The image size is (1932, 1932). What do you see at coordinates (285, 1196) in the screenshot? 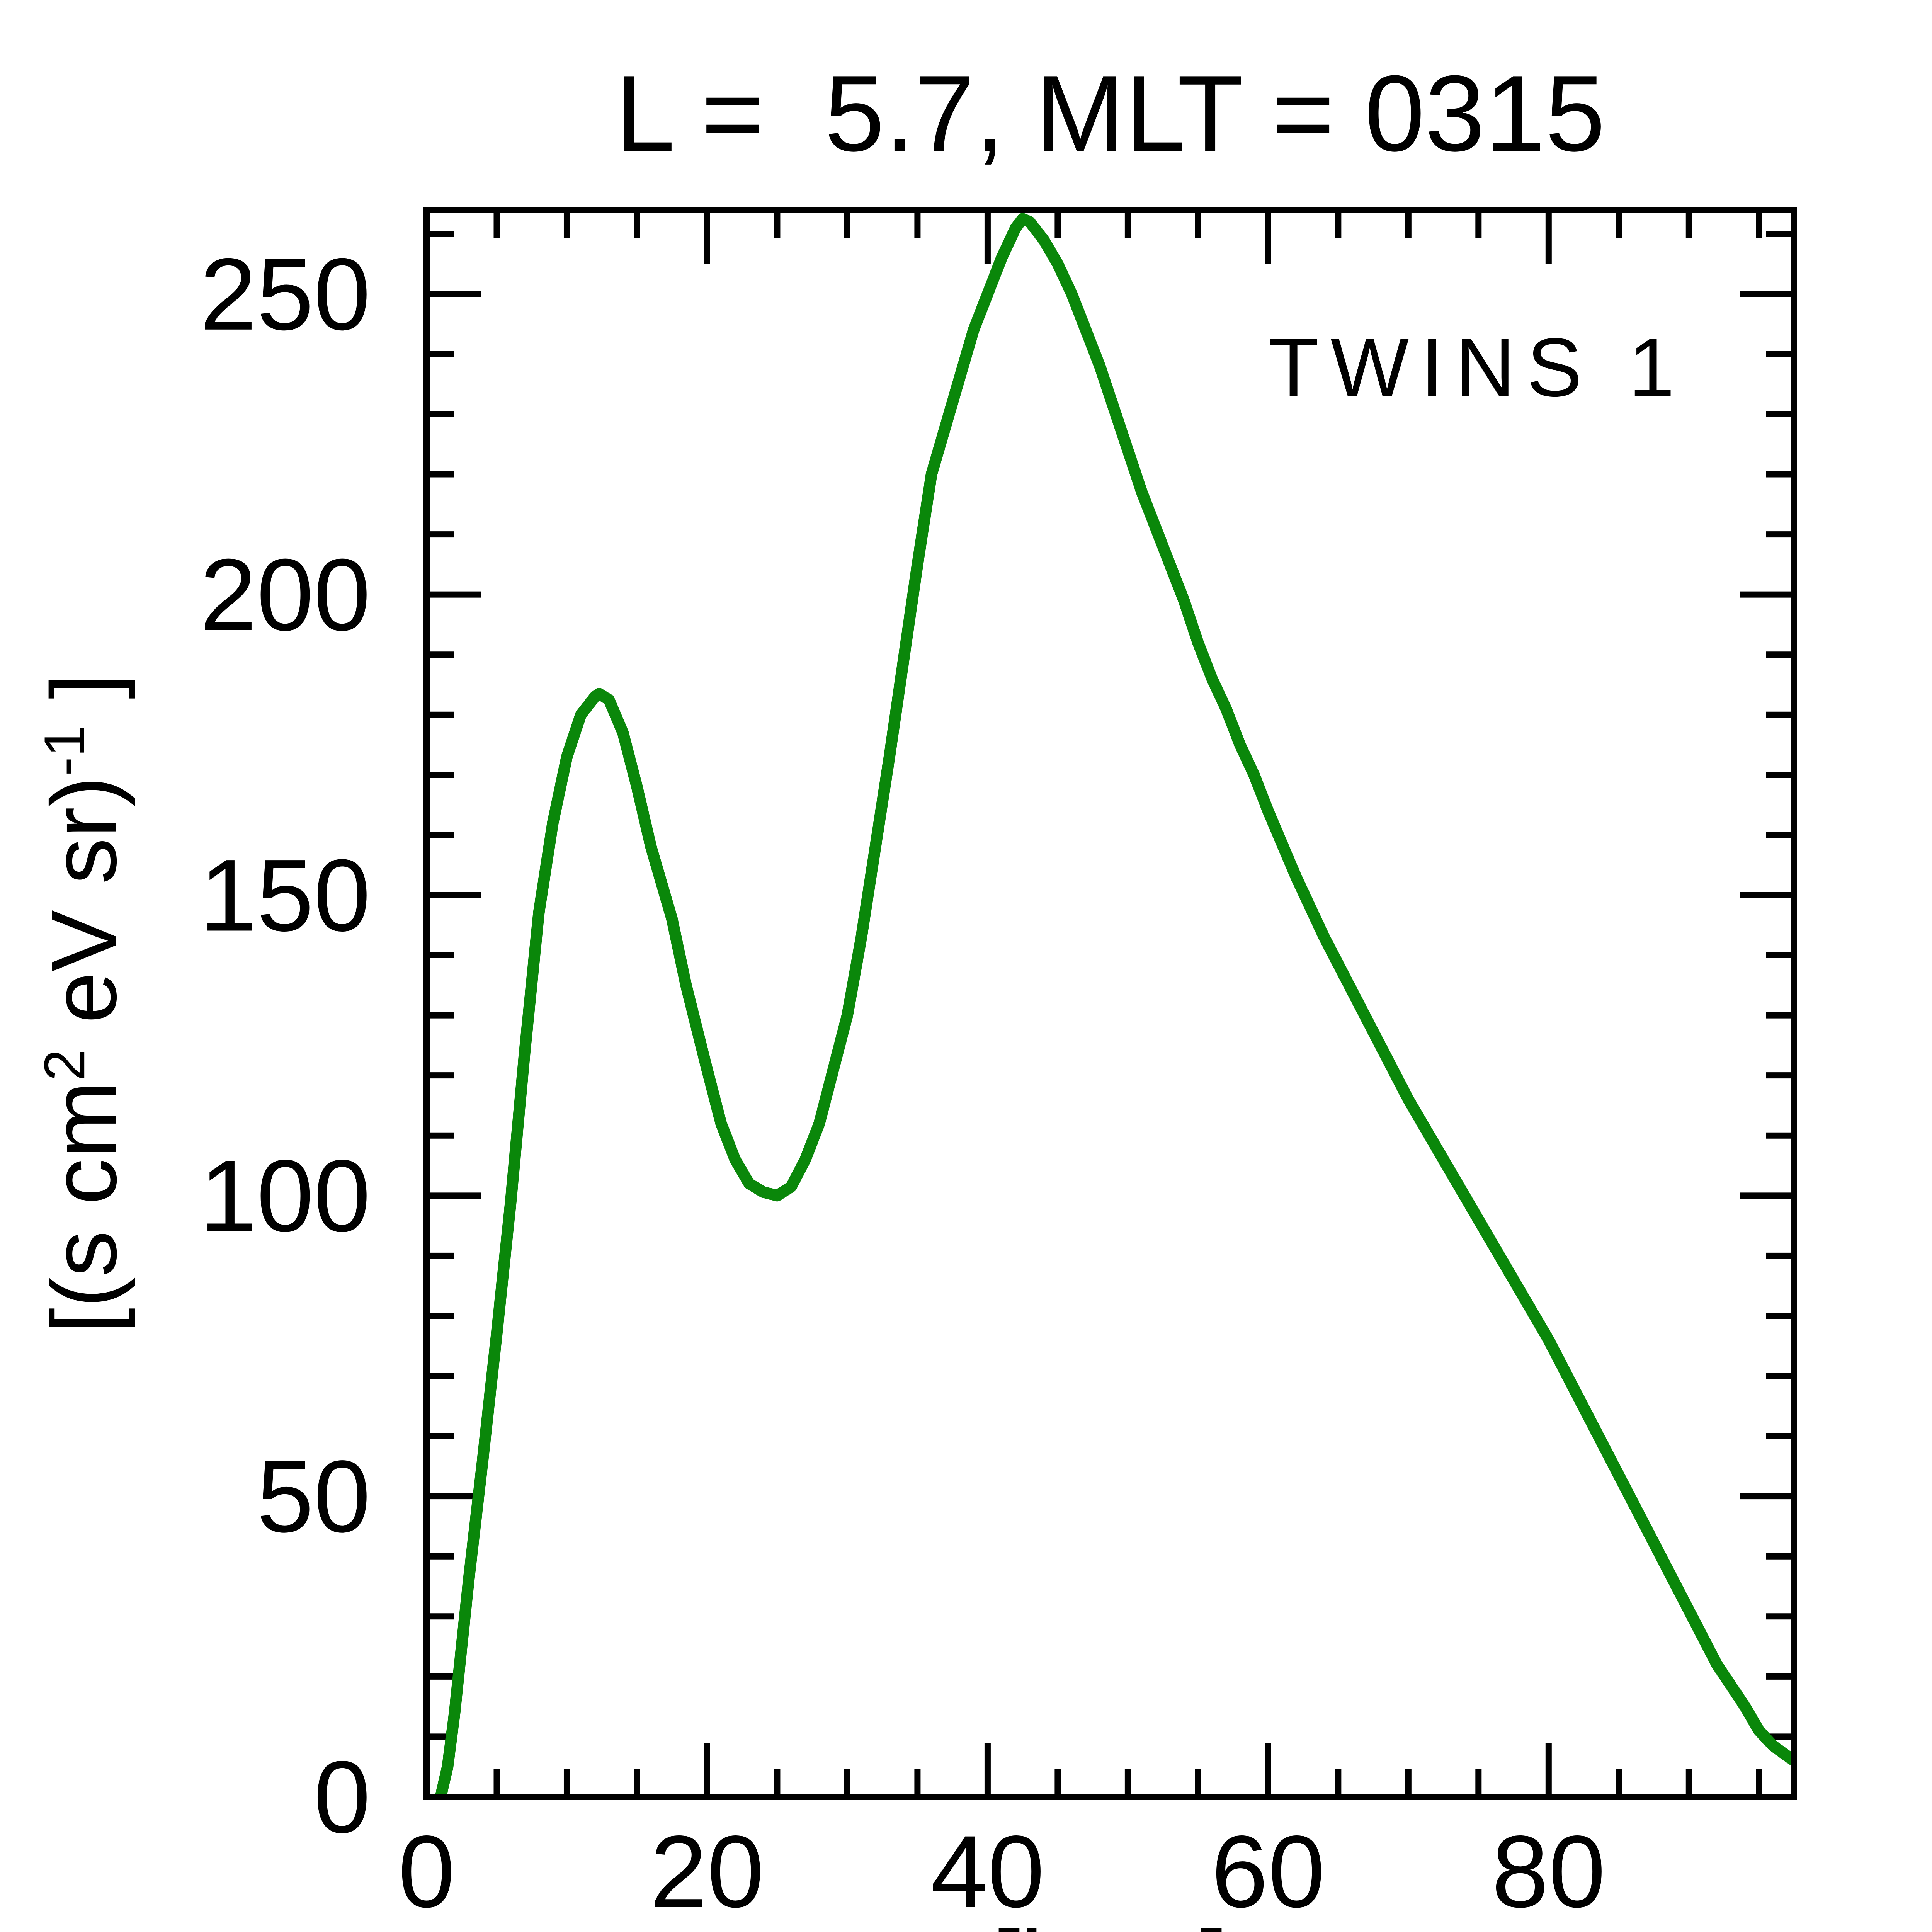
I see `y-tick-label: 100` at bounding box center [285, 1196].